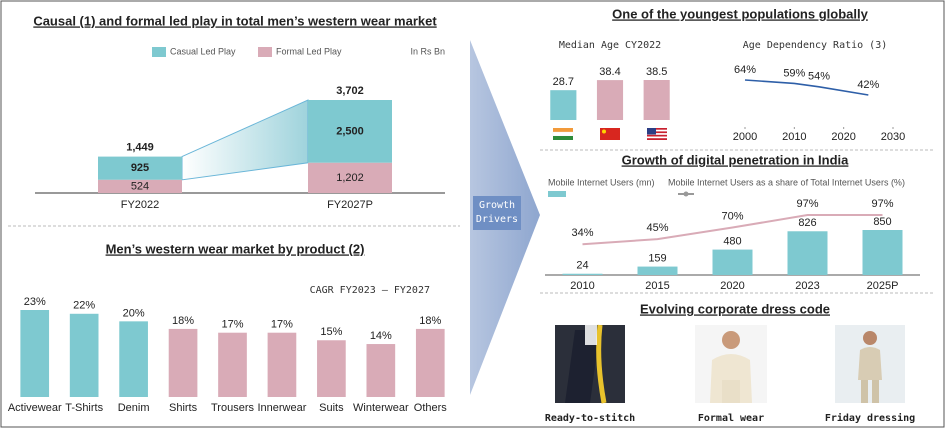 The image size is (946, 429). Describe the element at coordinates (140, 205) in the screenshot. I see `x-tick-label: FY2022` at that location.